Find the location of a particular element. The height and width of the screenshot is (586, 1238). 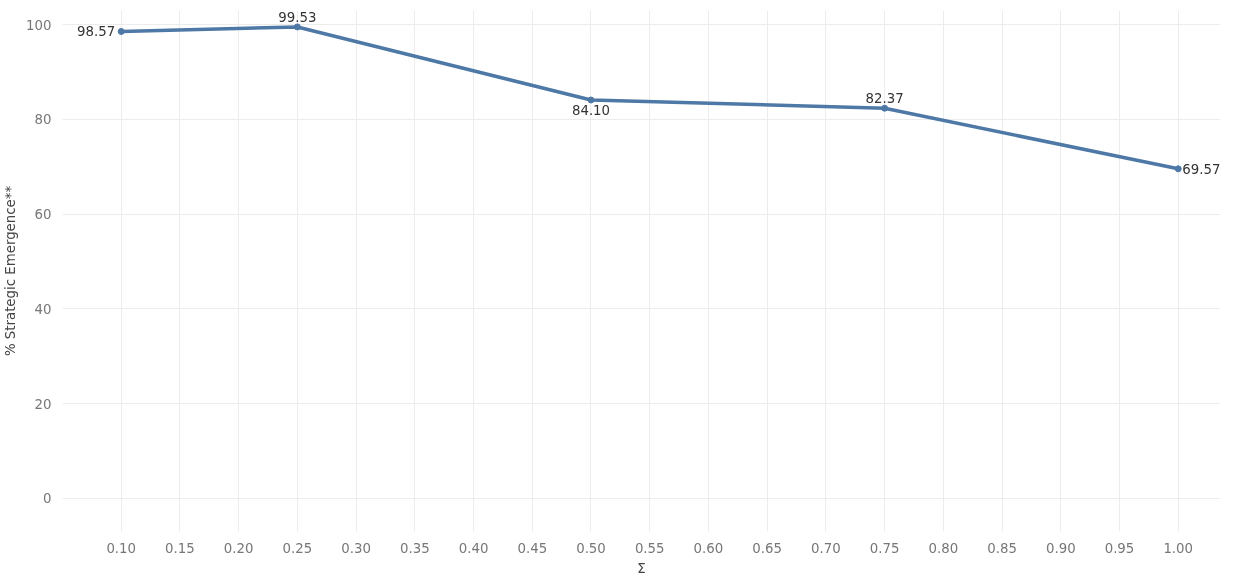

x-tick-label: 0.35 is located at coordinates (414, 548).